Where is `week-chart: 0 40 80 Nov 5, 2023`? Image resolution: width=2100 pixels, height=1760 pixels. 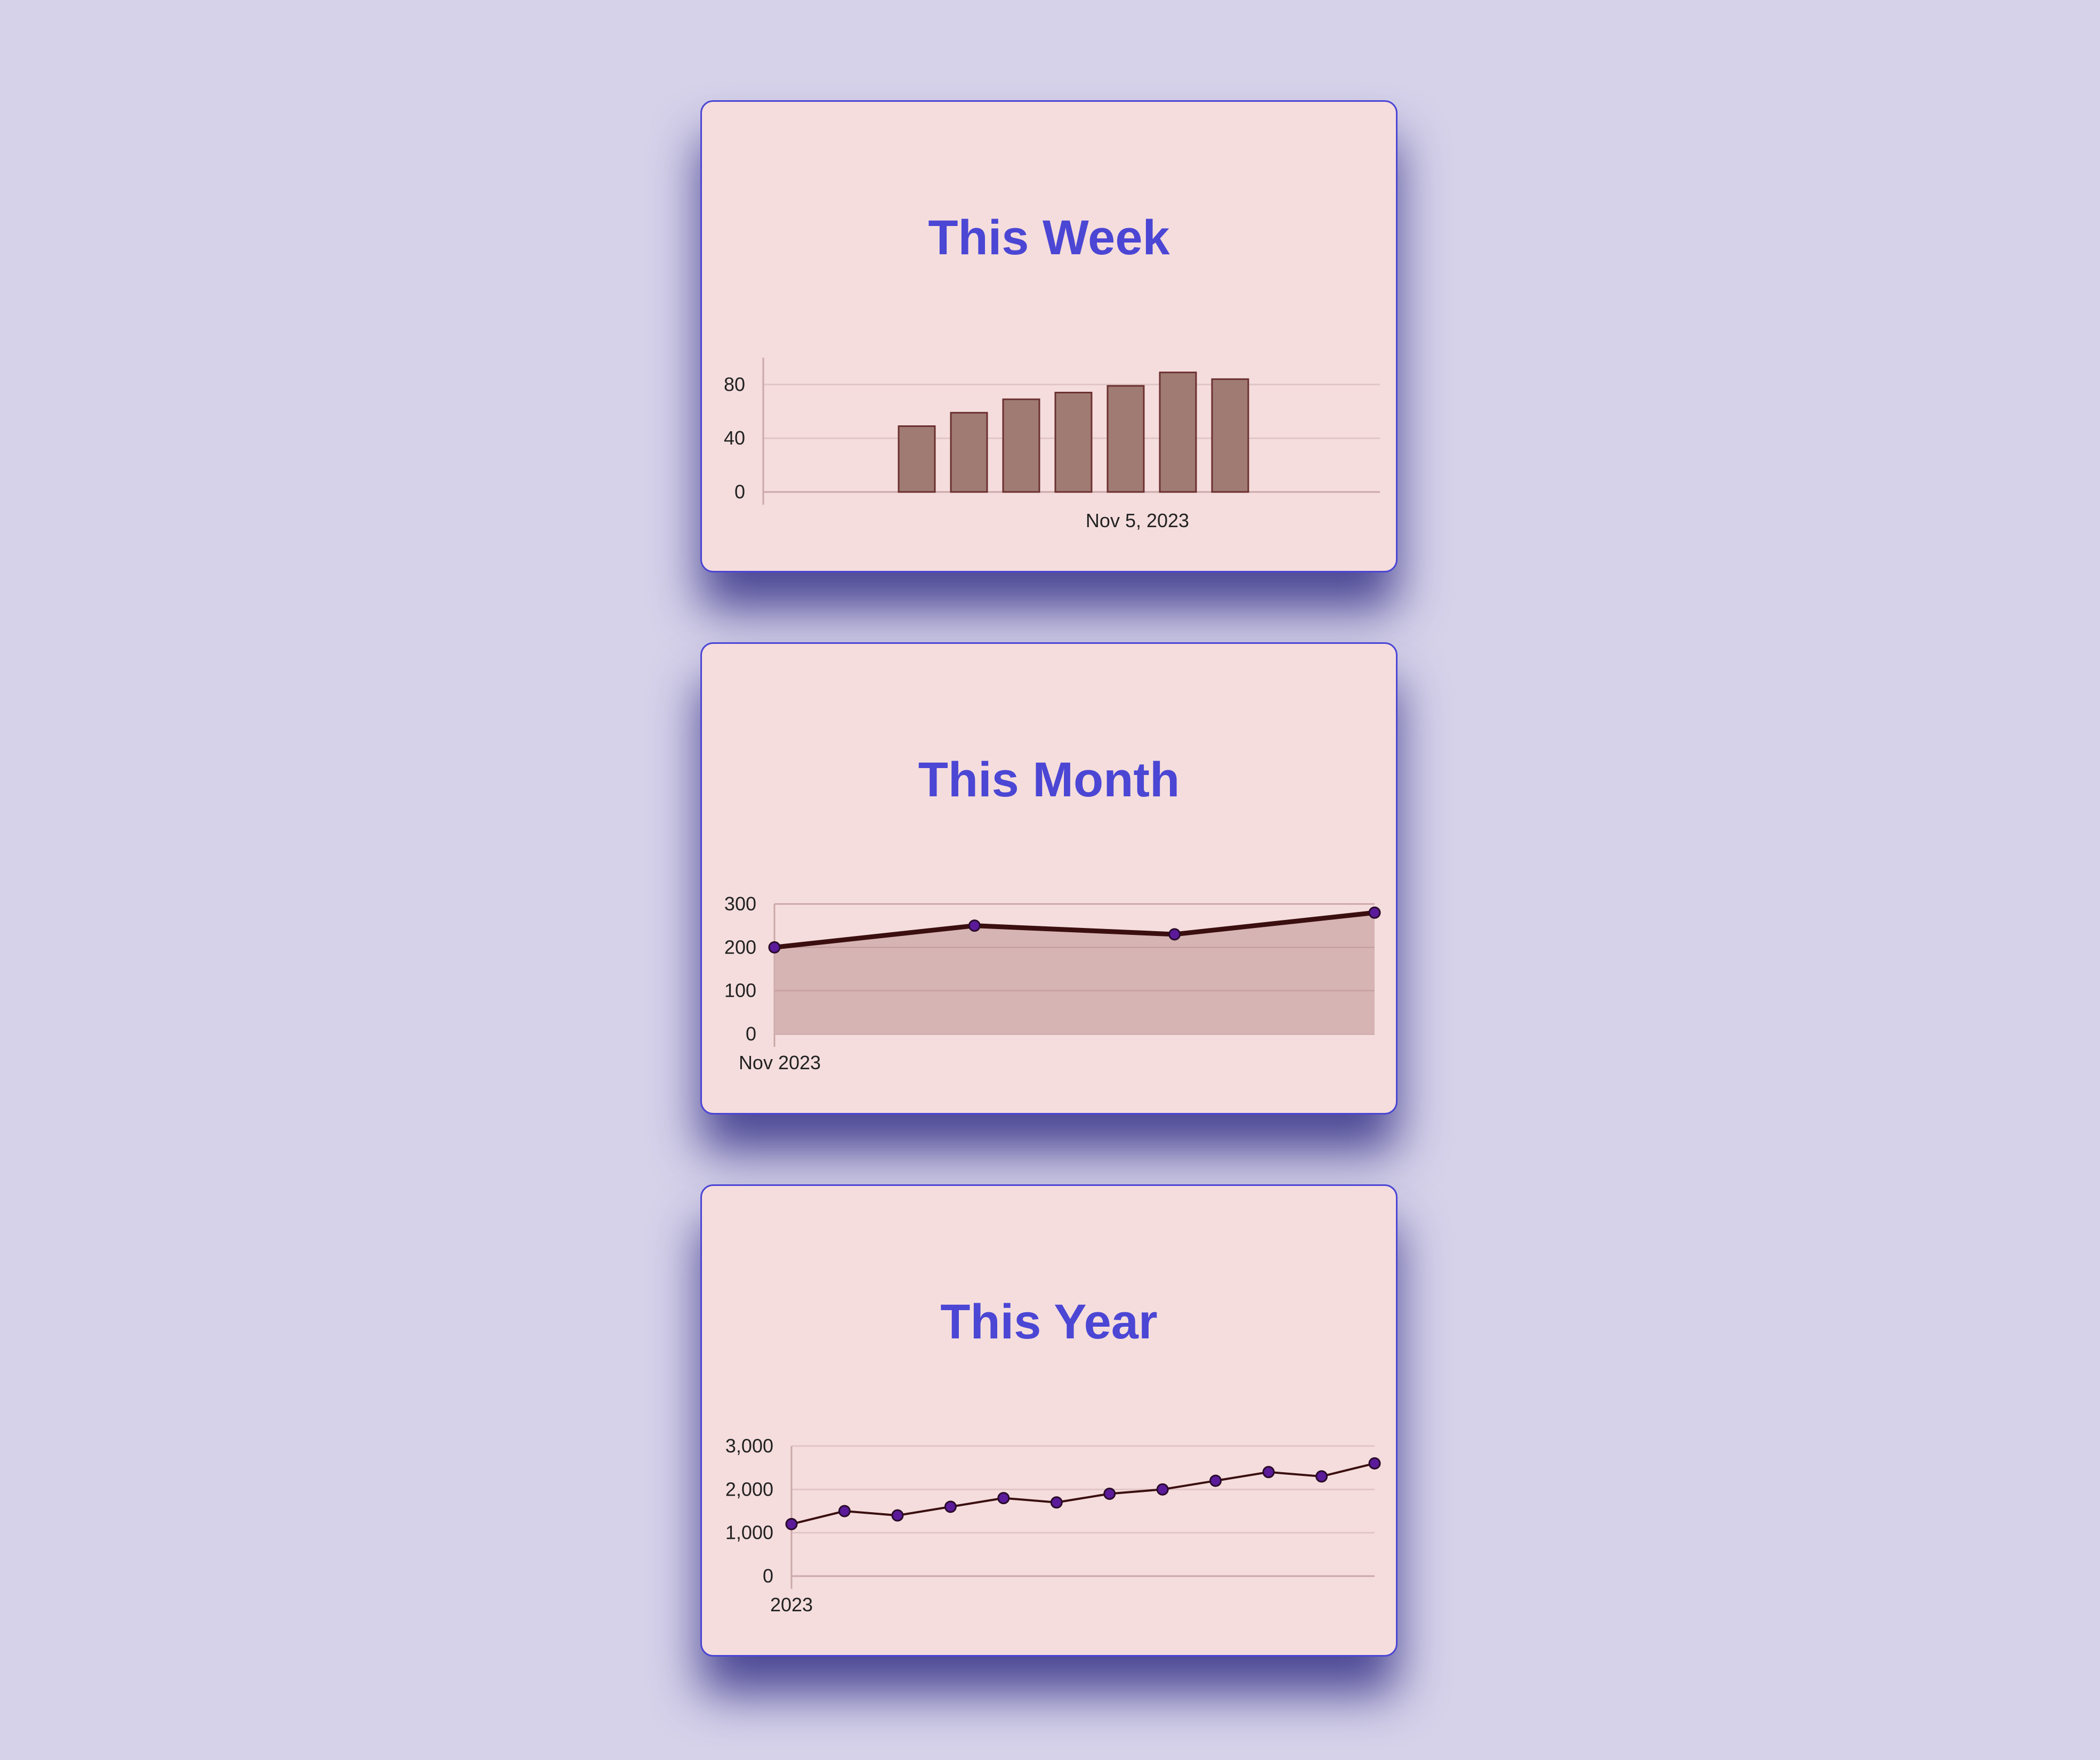 week-chart: 0 40 80 Nov 5, 2023 is located at coordinates (1052, 445).